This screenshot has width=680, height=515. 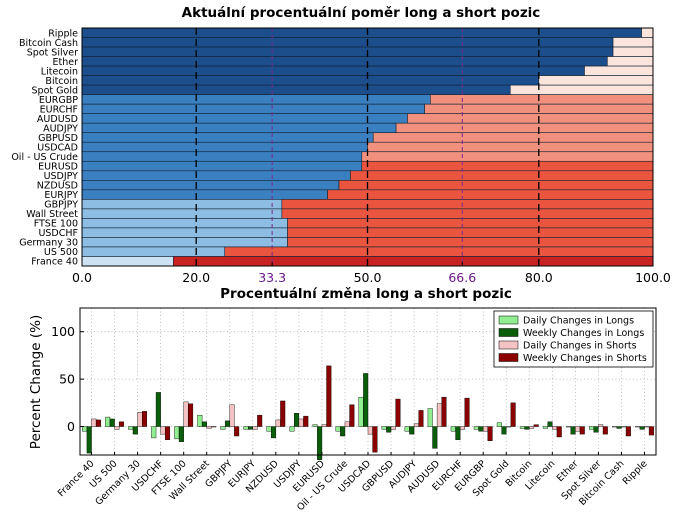 I want to click on bar-daily-changes-in-longs-spot-silver, so click(x=592, y=428).